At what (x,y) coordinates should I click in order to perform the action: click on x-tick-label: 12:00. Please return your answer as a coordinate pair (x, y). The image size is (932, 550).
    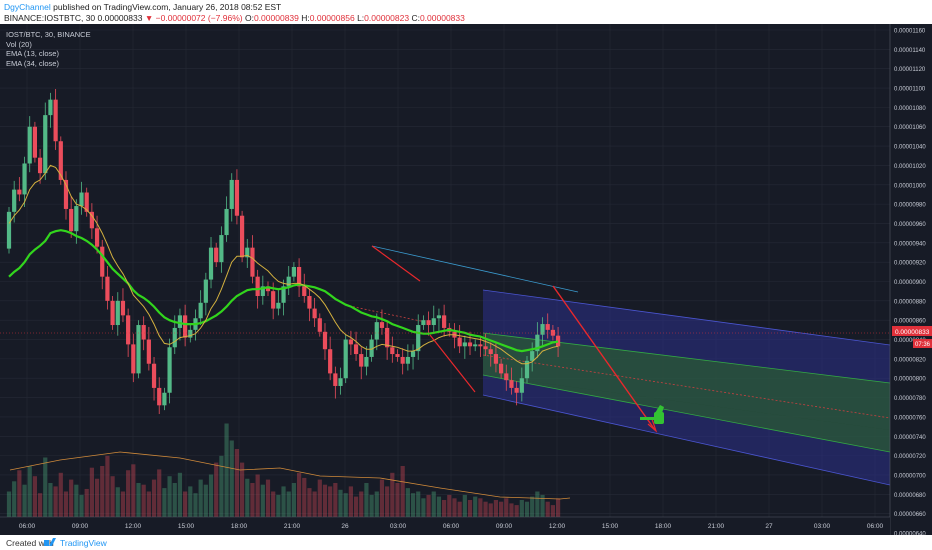
    Looking at the image, I should click on (133, 526).